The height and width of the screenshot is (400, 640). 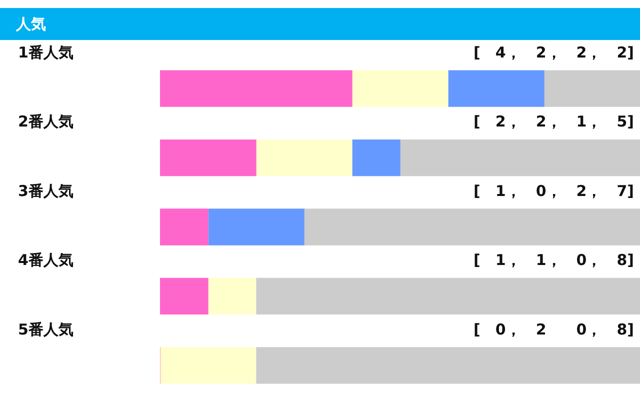 What do you see at coordinates (46, 52) in the screenshot?
I see `y-tick-label: 1番人気` at bounding box center [46, 52].